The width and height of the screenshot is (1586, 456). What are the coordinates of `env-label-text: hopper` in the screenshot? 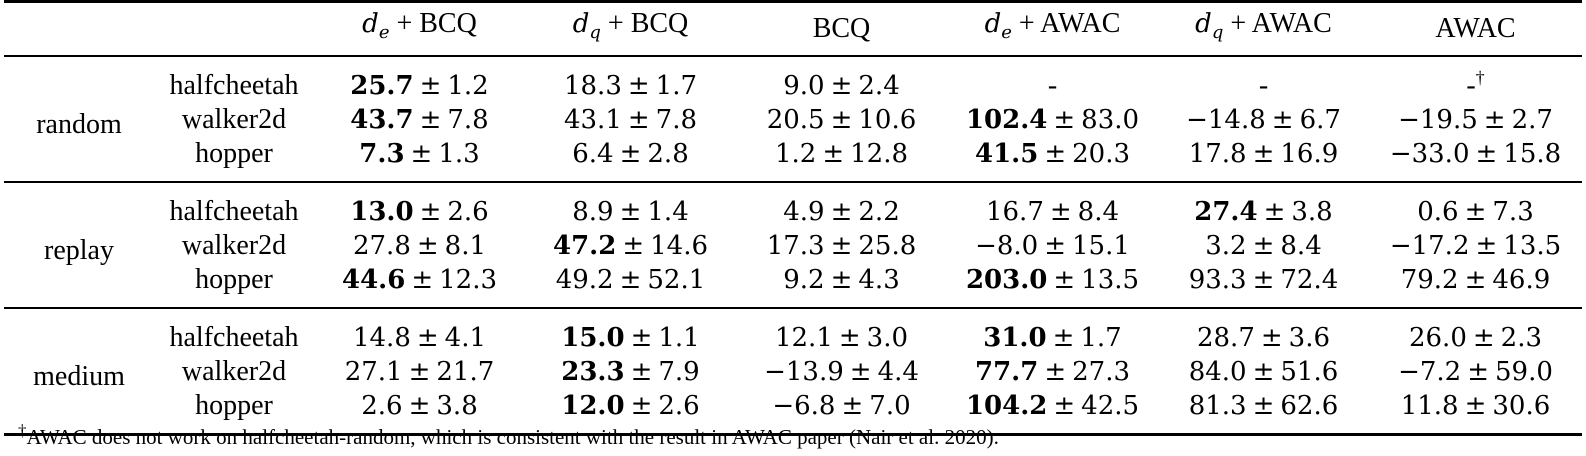 It's located at (234, 405).